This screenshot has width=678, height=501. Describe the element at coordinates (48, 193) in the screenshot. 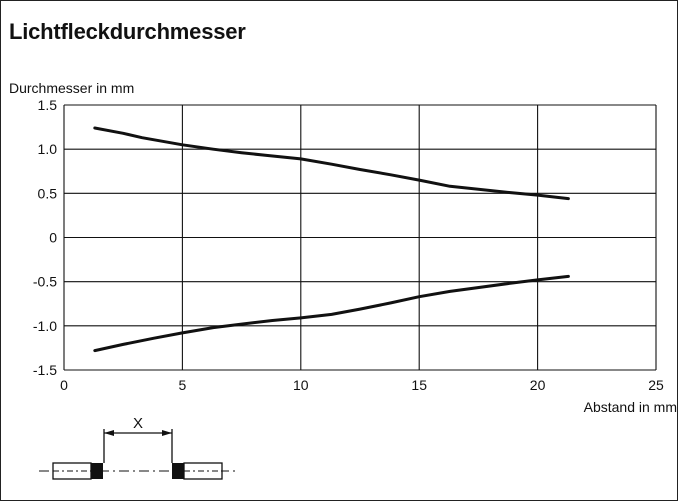

I see `y-tick-label: 0.5` at that location.